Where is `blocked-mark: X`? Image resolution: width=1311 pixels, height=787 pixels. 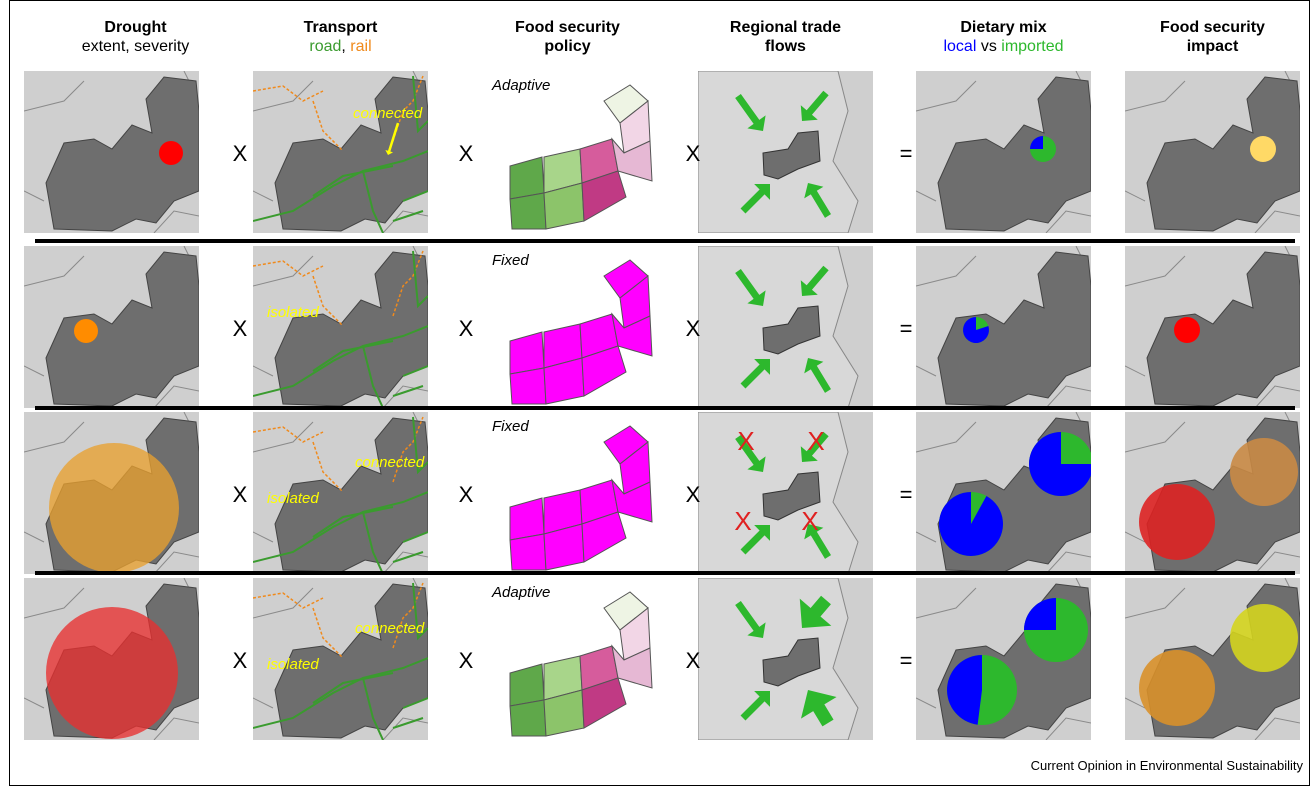
blocked-mark: X is located at coordinates (742, 521).